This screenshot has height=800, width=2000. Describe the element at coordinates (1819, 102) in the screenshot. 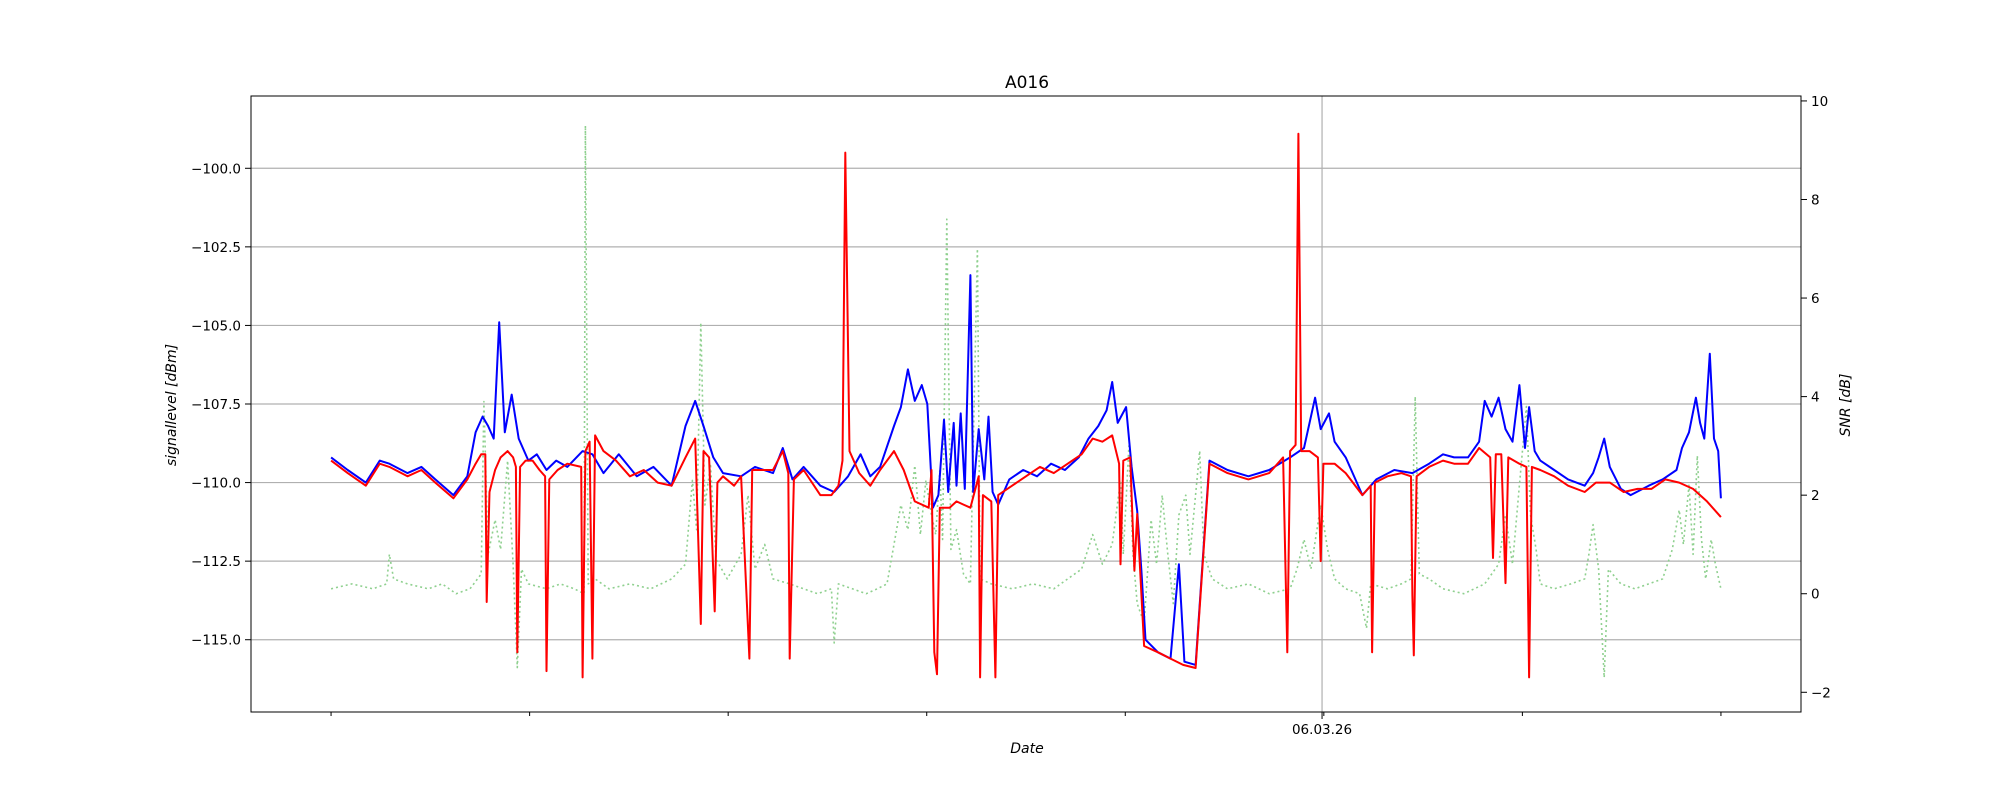

I see `y2-tick-label: 10` at that location.